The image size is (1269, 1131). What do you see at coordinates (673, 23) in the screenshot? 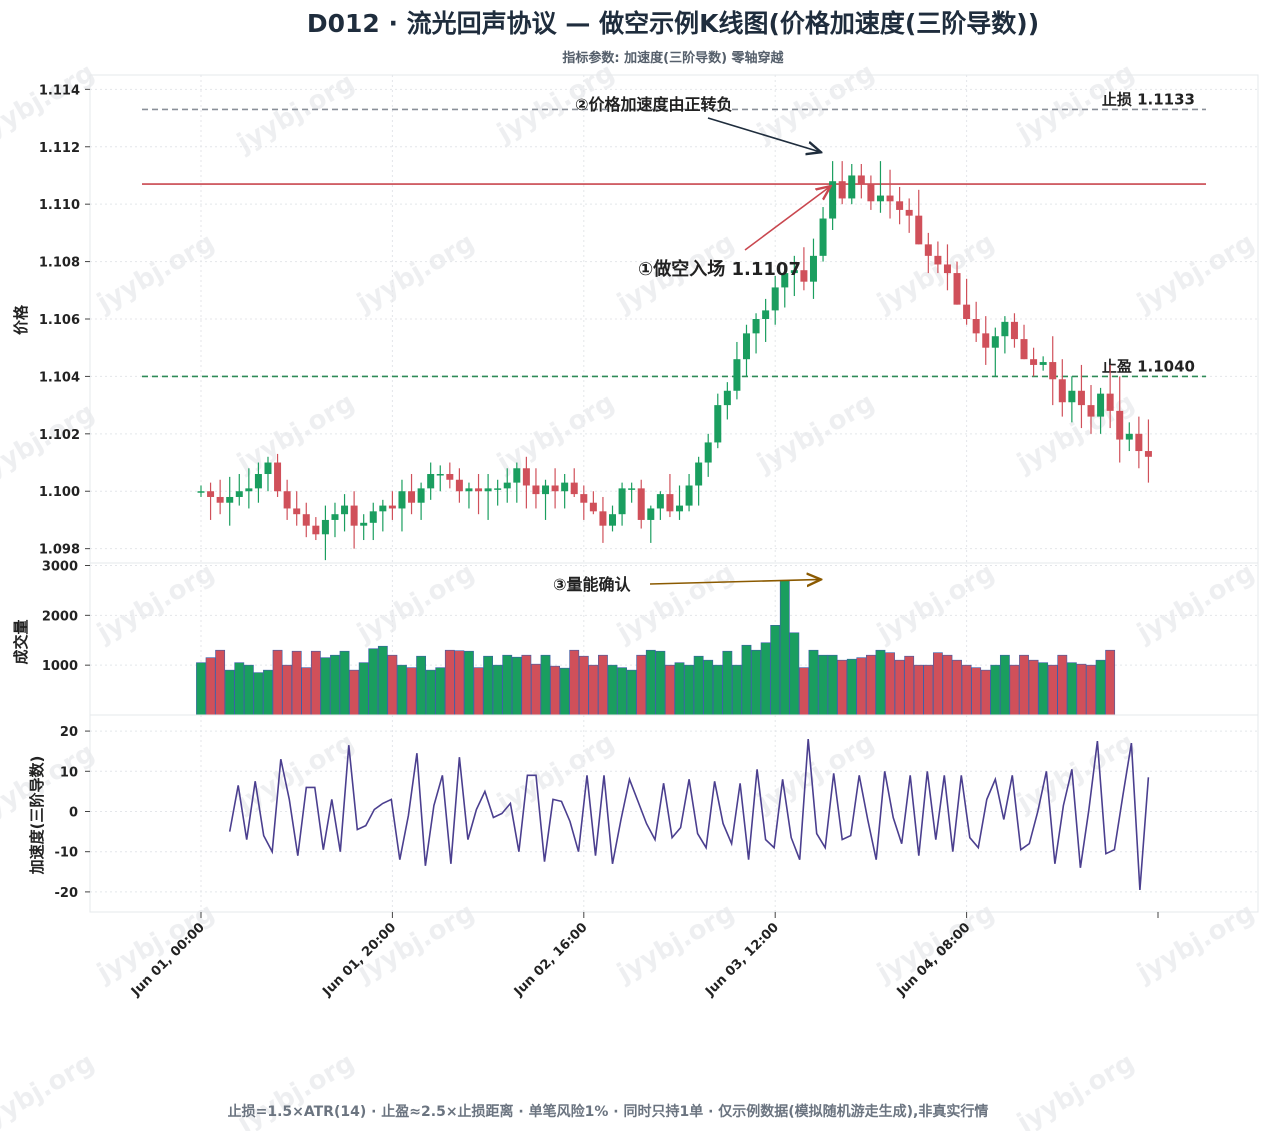
I see `chart-title: D012 · 流光回声协议 — 做空示例K线图(价格加速度(三阶导数))` at bounding box center [673, 23].